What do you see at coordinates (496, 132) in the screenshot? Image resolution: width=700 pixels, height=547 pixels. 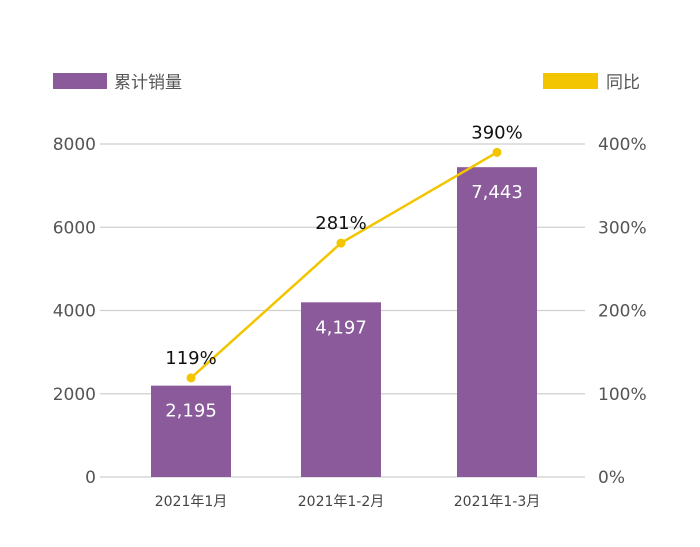 I see `line-data-label: 390%` at bounding box center [496, 132].